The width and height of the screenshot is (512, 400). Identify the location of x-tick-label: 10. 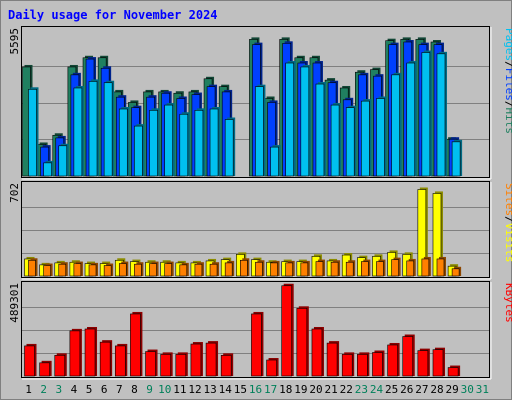
(164, 389).